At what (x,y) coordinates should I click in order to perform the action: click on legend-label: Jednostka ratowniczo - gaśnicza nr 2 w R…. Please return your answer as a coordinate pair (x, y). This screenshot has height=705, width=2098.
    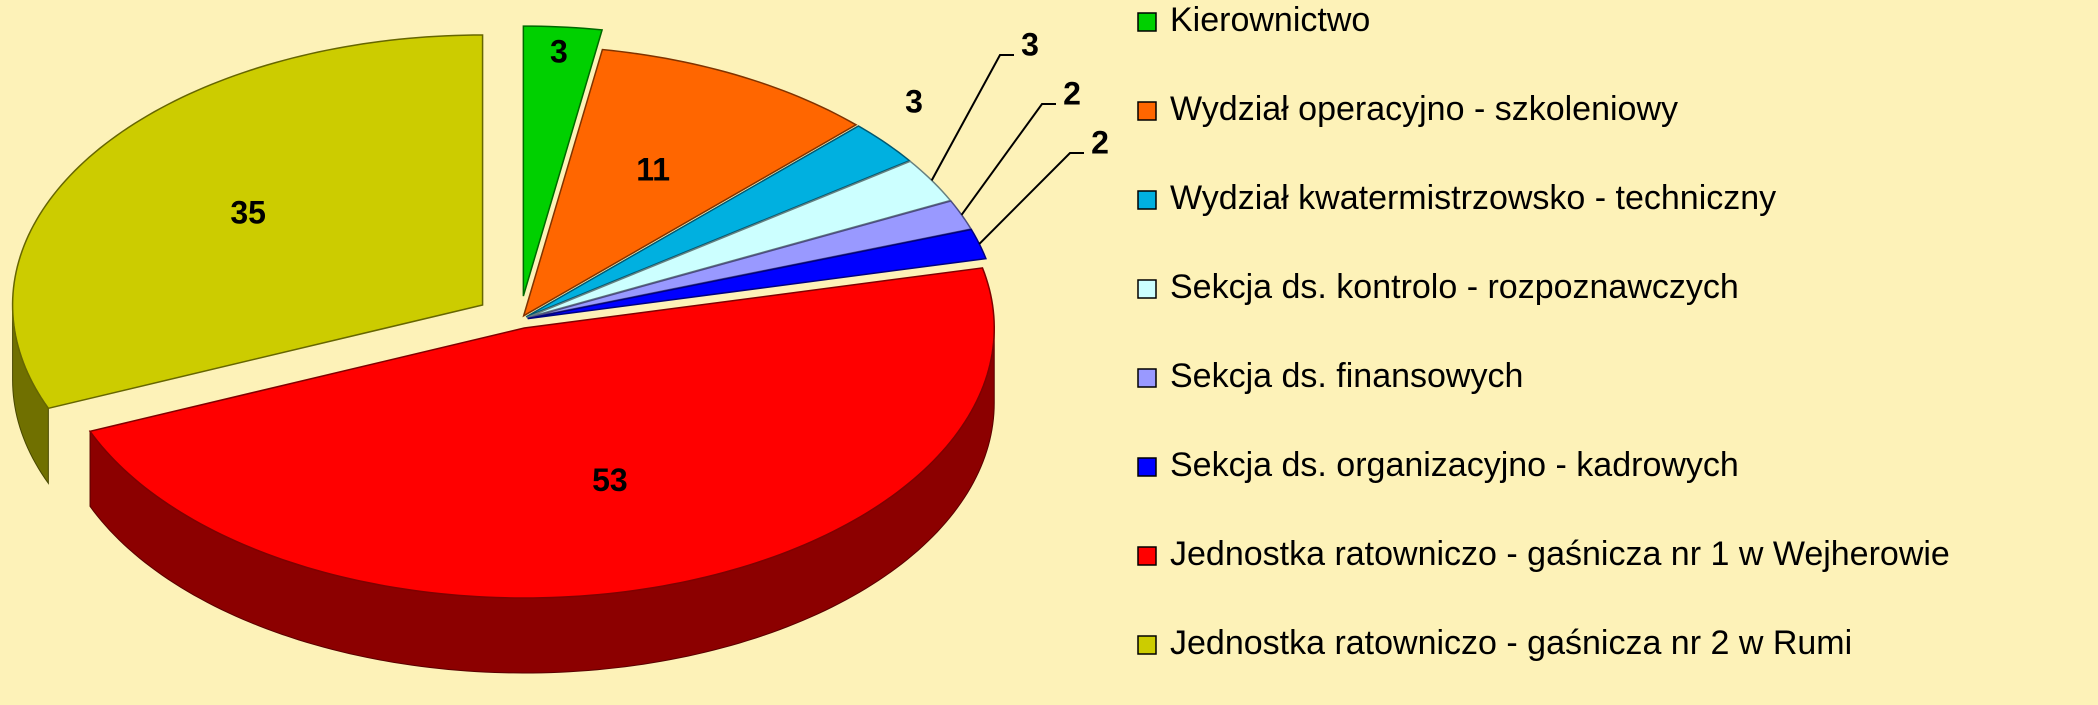
    Looking at the image, I should click on (1511, 643).